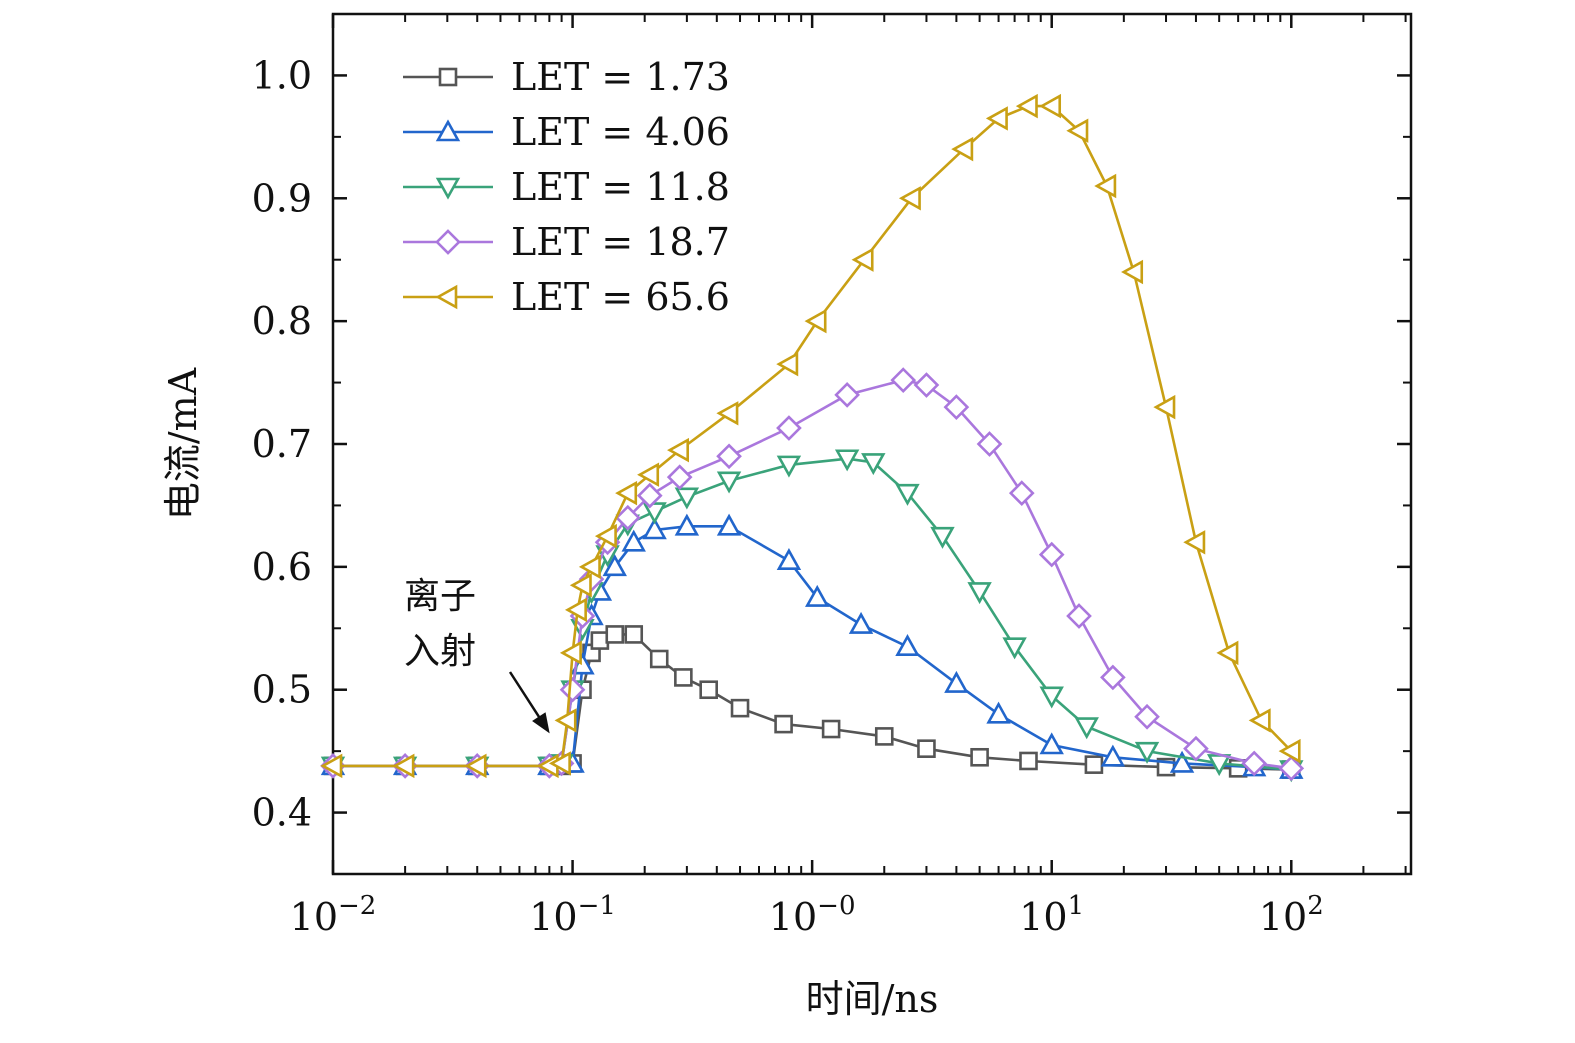  I want to click on x-tick-label: 10⁻¹, so click(572, 915).